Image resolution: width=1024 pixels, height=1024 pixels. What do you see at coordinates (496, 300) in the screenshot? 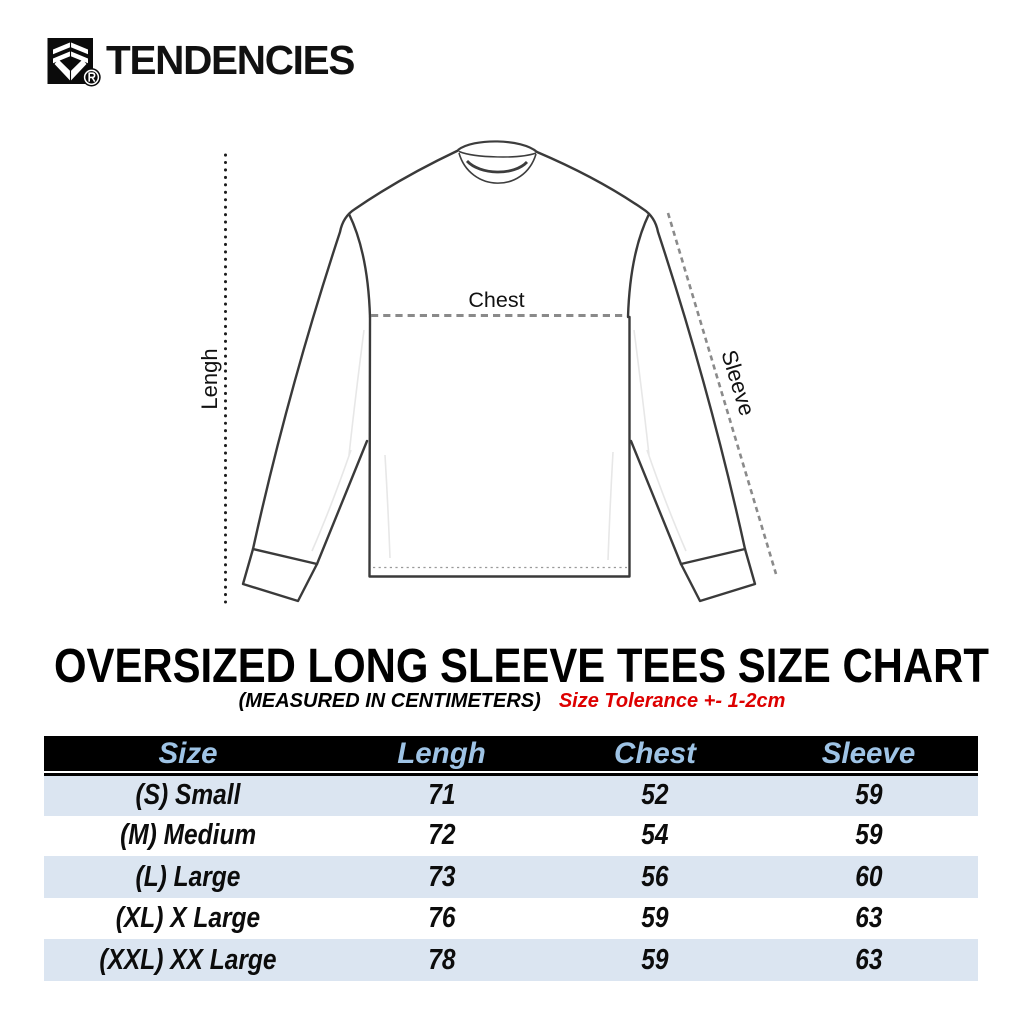
I see `svg-text: Chest` at bounding box center [496, 300].